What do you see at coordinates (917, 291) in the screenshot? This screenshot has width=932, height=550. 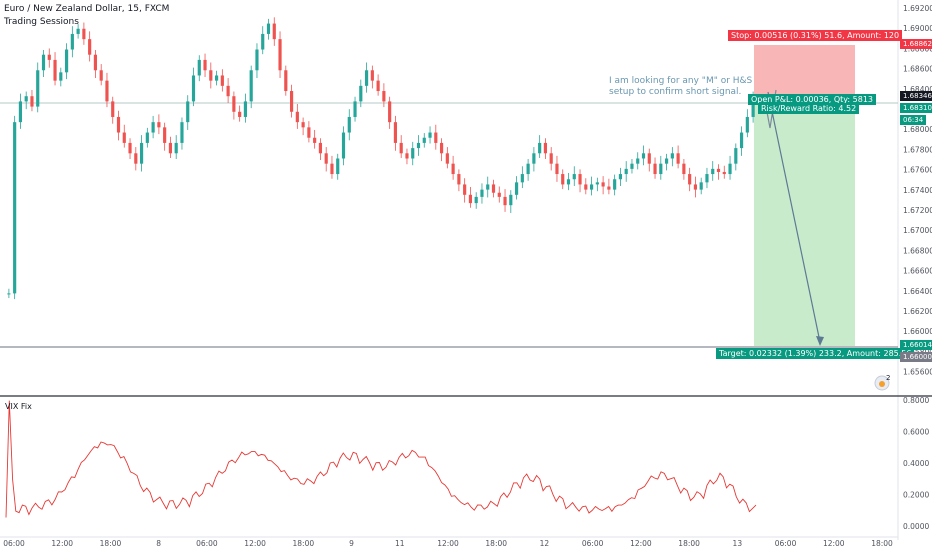 I see `price-tick-label: 1.66400` at bounding box center [917, 291].